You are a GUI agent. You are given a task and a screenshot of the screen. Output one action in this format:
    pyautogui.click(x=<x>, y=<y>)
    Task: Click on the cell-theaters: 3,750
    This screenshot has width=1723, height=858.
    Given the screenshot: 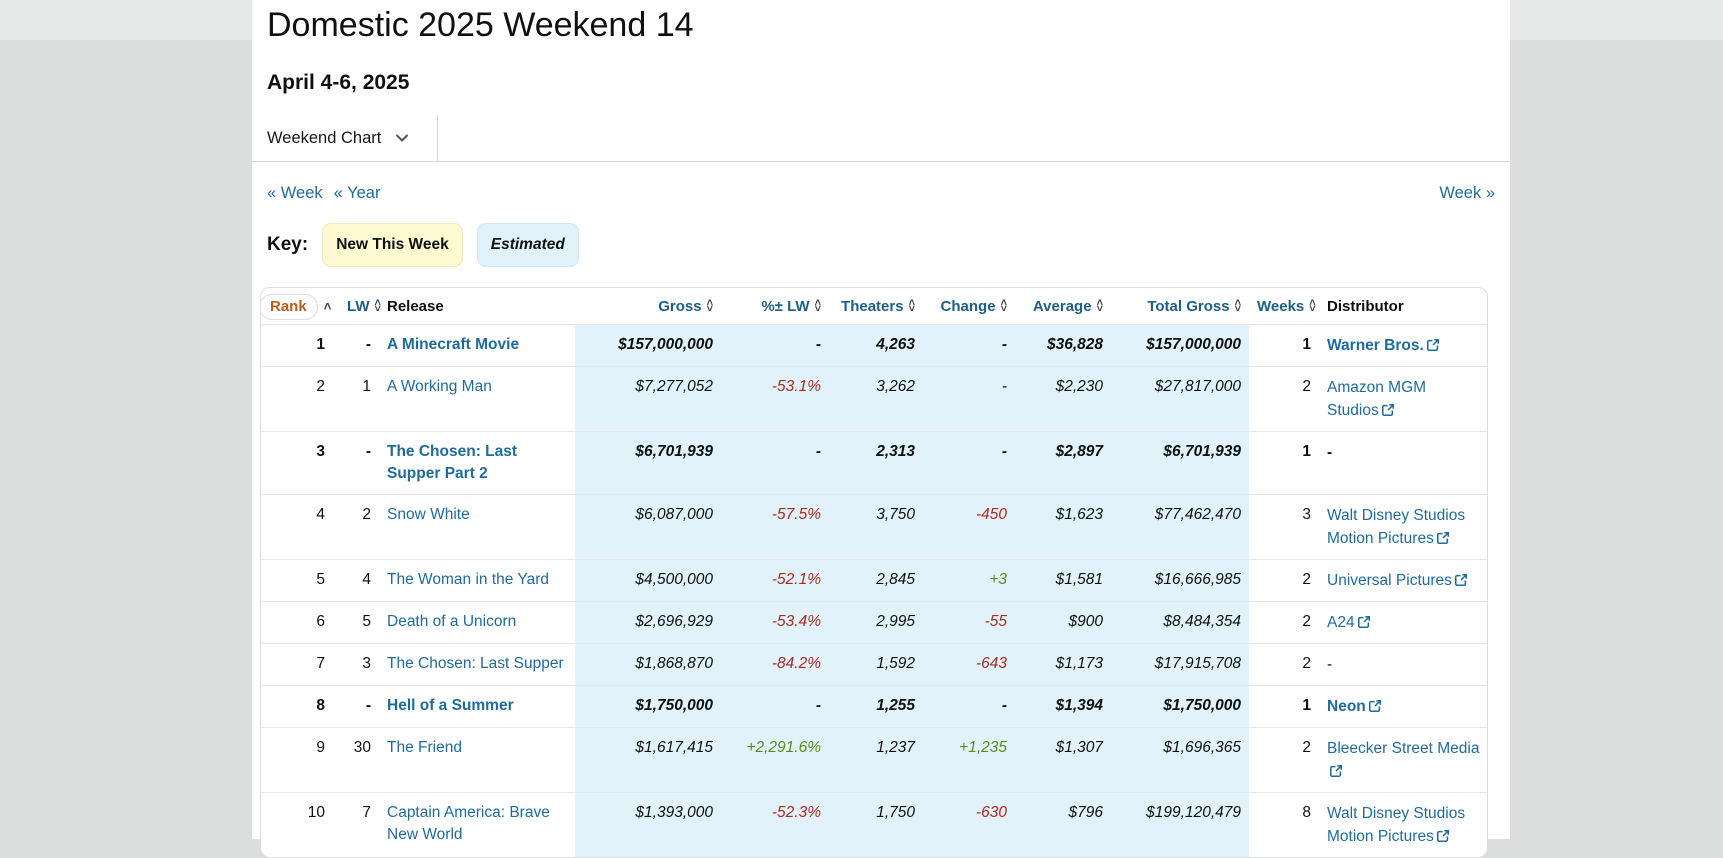 What is the action you would take?
    pyautogui.click(x=876, y=527)
    